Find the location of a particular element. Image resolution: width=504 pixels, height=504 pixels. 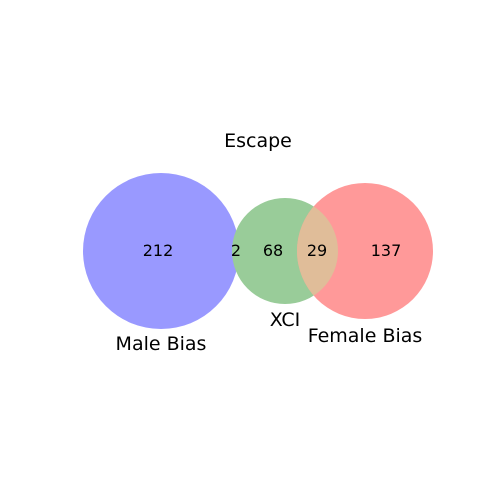

count-female-only: 137 is located at coordinates (386, 250).